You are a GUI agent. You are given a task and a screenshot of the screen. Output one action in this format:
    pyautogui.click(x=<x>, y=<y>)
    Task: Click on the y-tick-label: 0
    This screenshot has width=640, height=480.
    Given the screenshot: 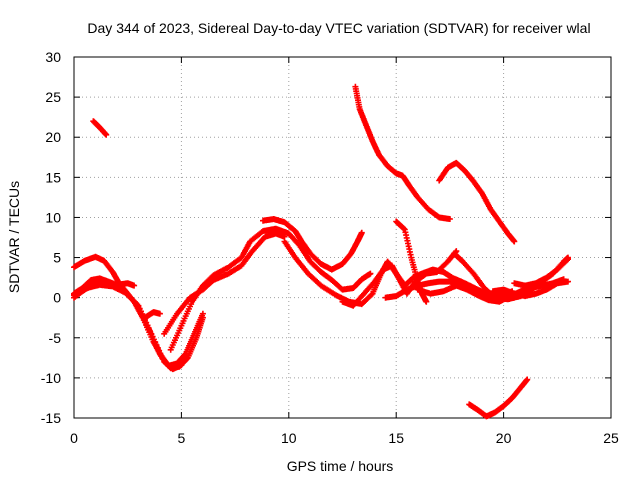 What is the action you would take?
    pyautogui.click(x=57, y=298)
    